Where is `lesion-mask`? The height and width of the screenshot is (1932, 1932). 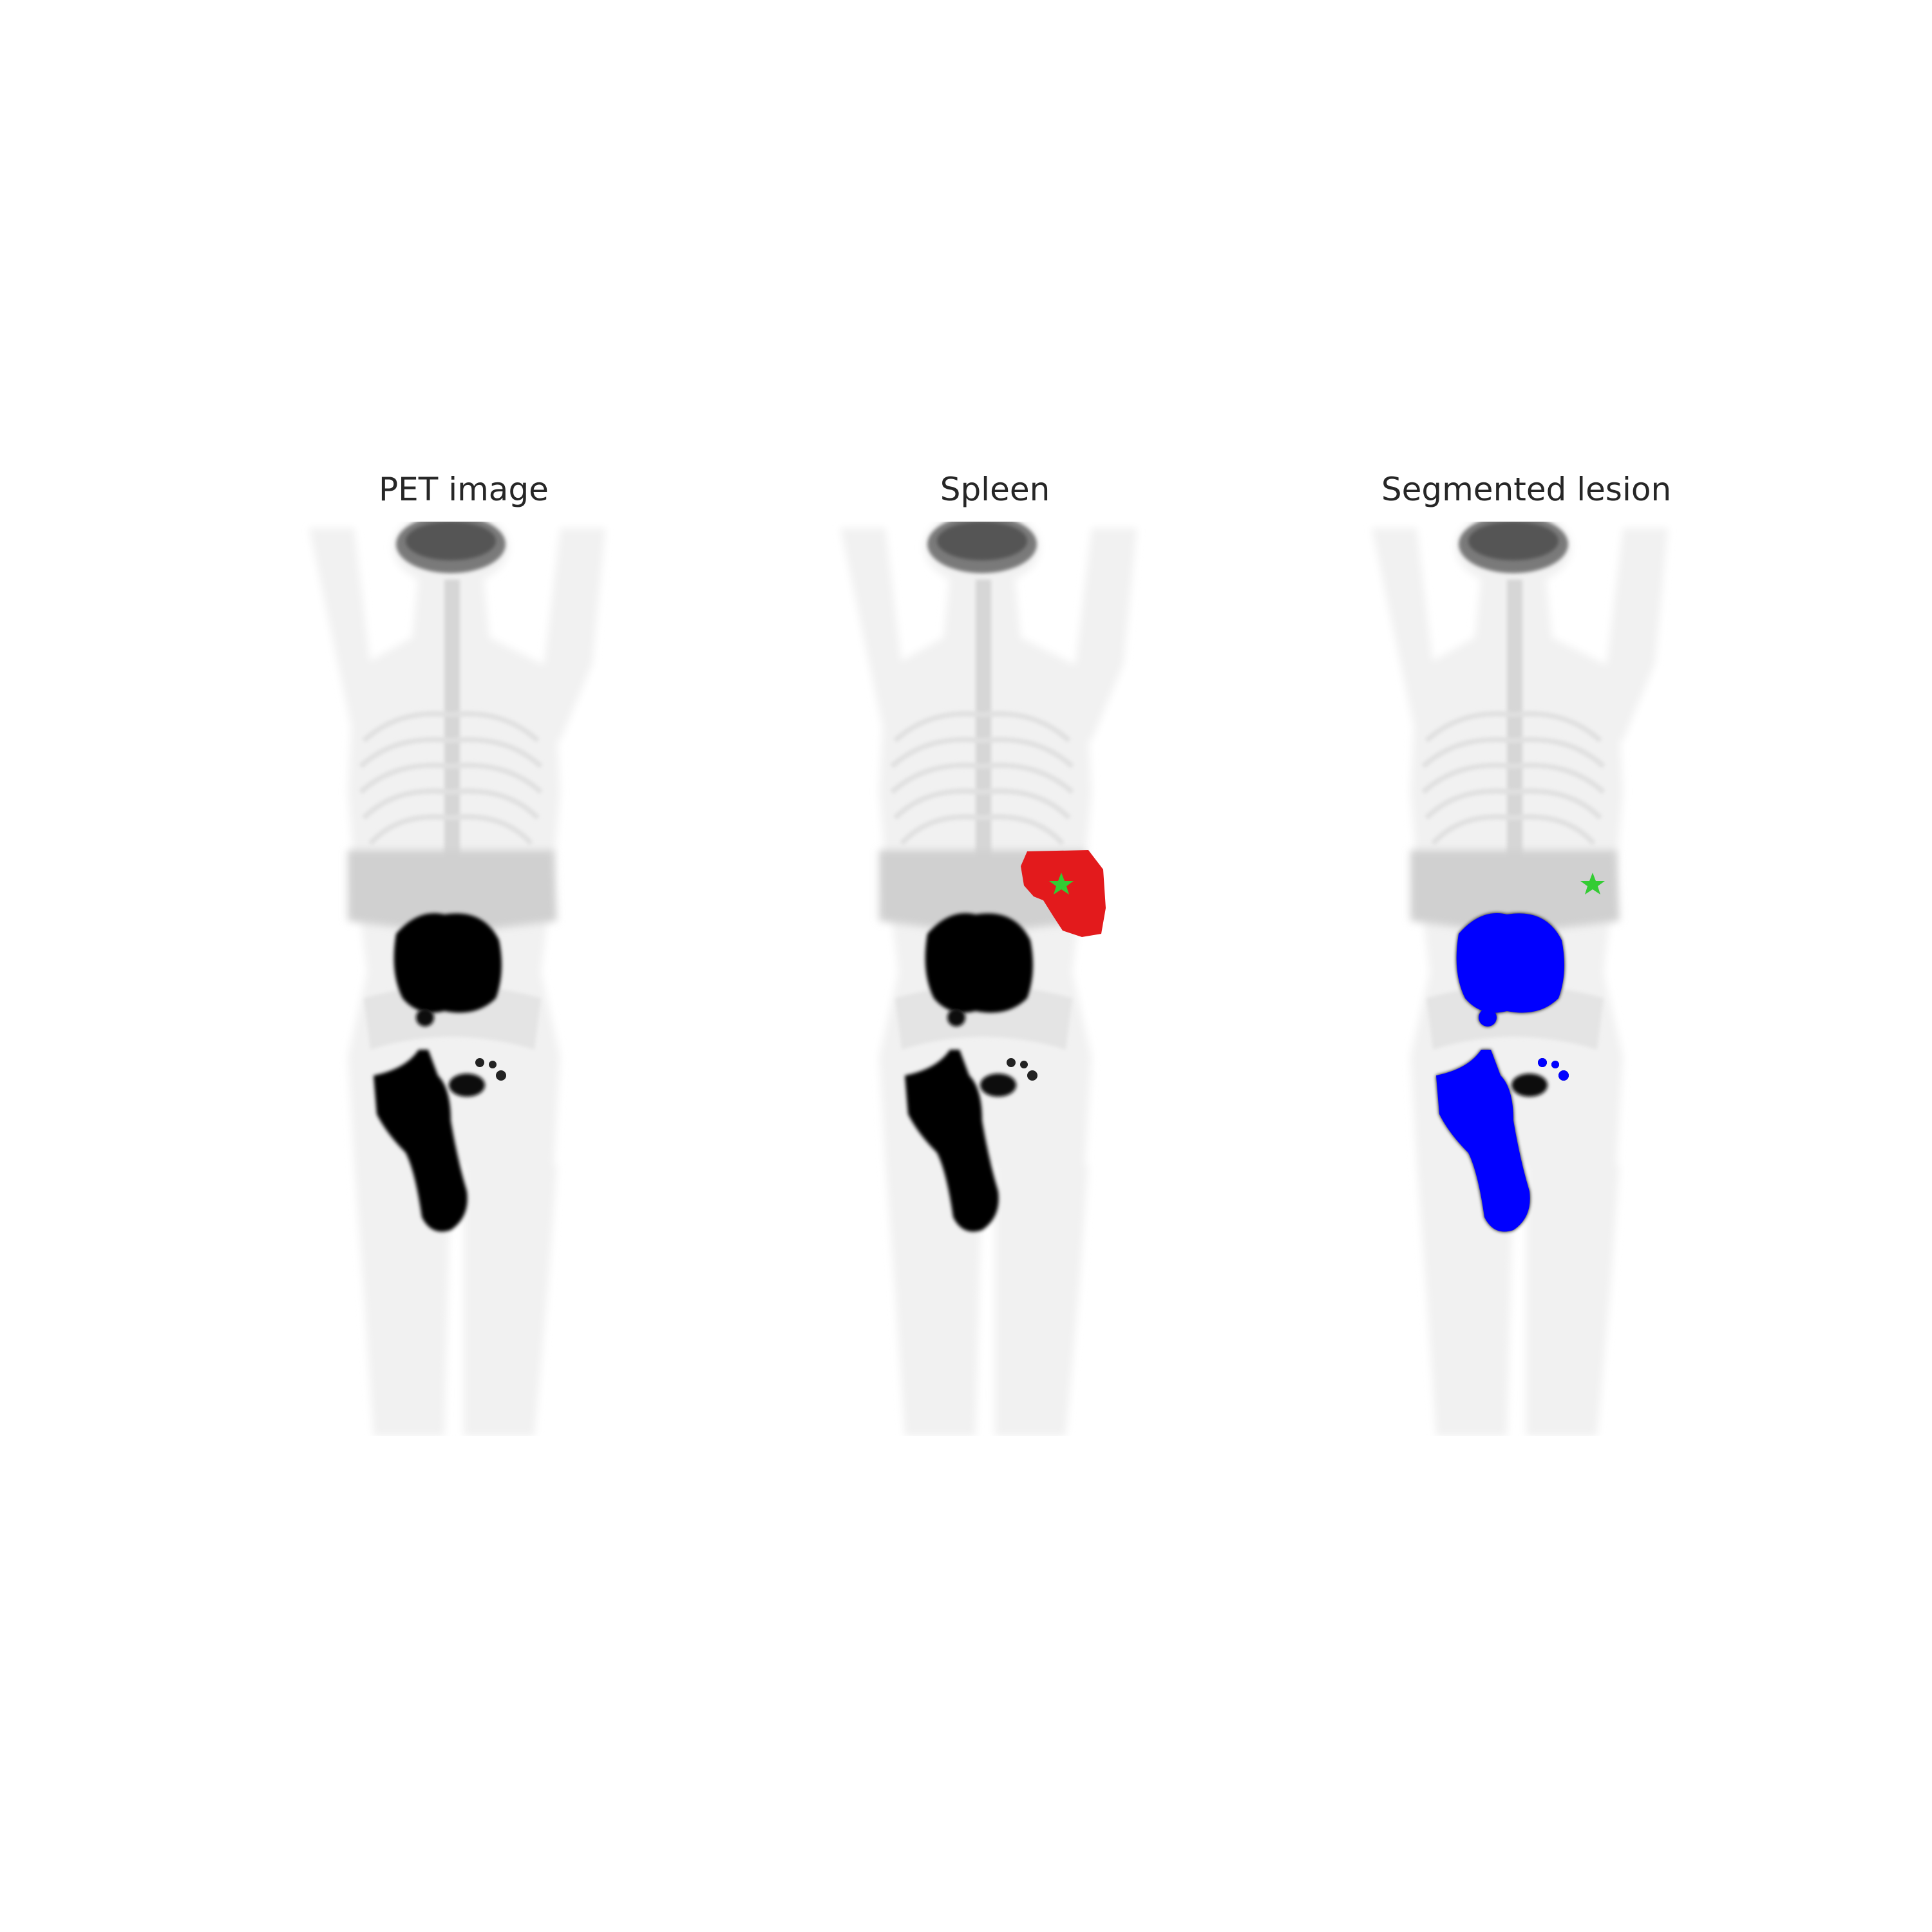 lesion-mask is located at coordinates (1502, 1072).